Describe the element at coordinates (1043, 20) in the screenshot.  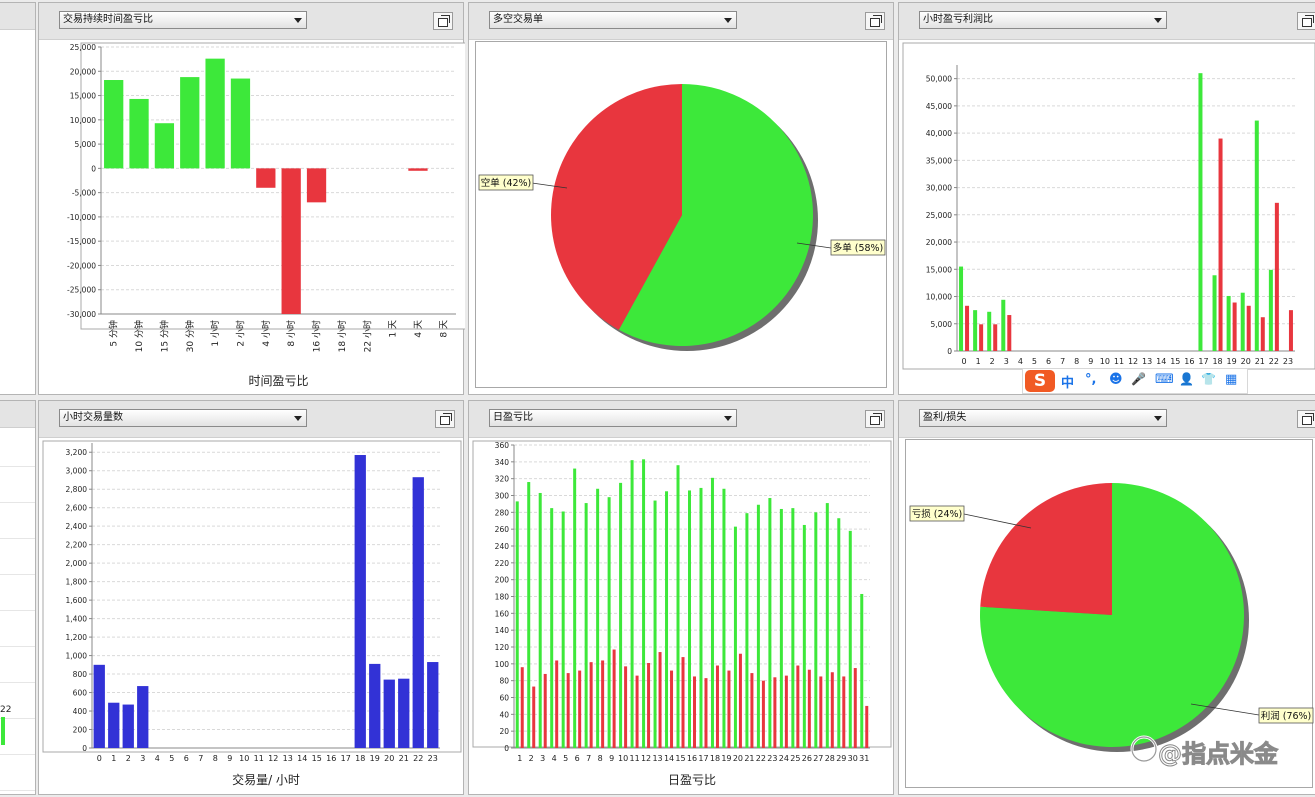
I see `chart-type-select: 小时盈亏利润比` at that location.